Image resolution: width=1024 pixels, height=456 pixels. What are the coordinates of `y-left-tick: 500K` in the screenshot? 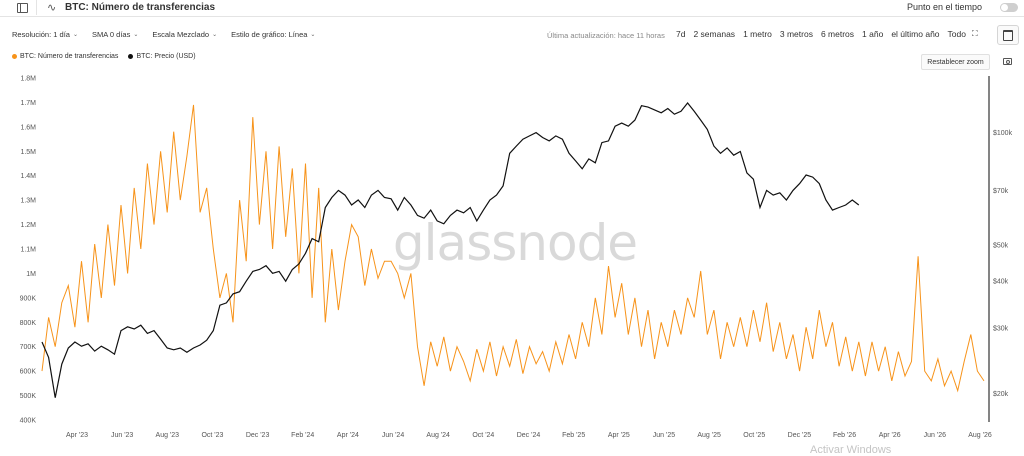 It's located at (28, 396).